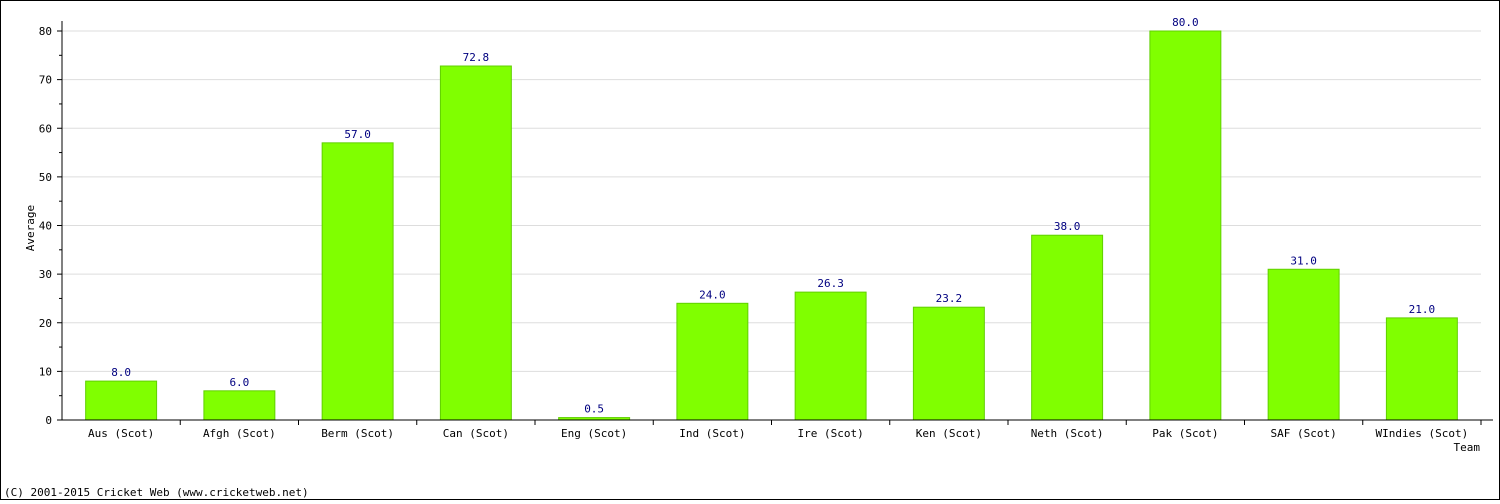 The height and width of the screenshot is (504, 1500). Describe the element at coordinates (831, 433) in the screenshot. I see `x-tick-label: Ire (Scot)` at that location.